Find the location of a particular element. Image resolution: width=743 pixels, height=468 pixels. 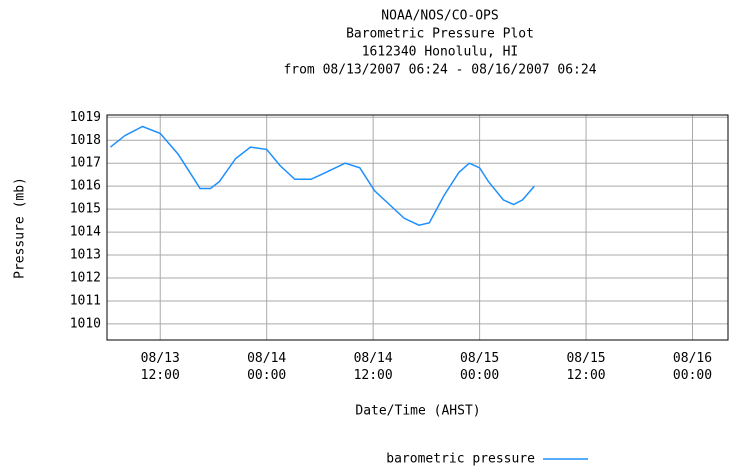

title-line: Barometric Pressure Plot is located at coordinates (440, 34).